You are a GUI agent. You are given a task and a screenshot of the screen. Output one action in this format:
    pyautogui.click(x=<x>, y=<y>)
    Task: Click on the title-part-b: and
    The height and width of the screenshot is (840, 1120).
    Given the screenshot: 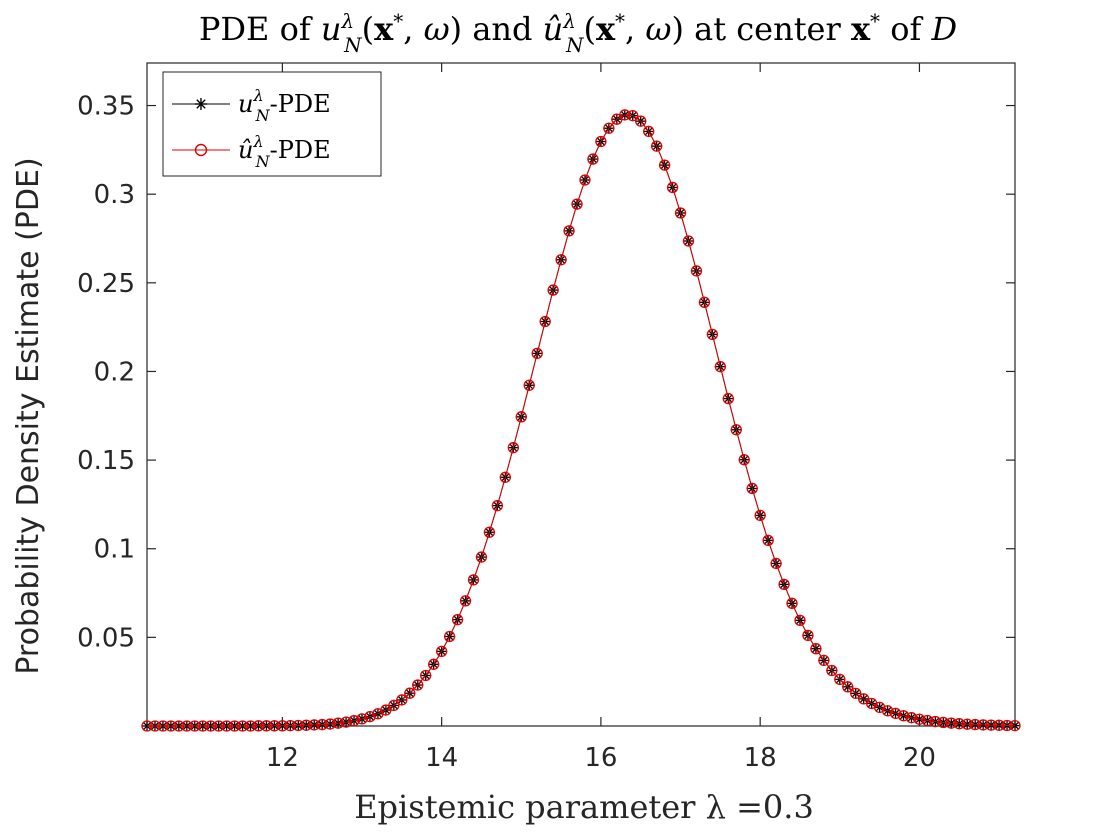 What is the action you would take?
    pyautogui.click(x=502, y=29)
    